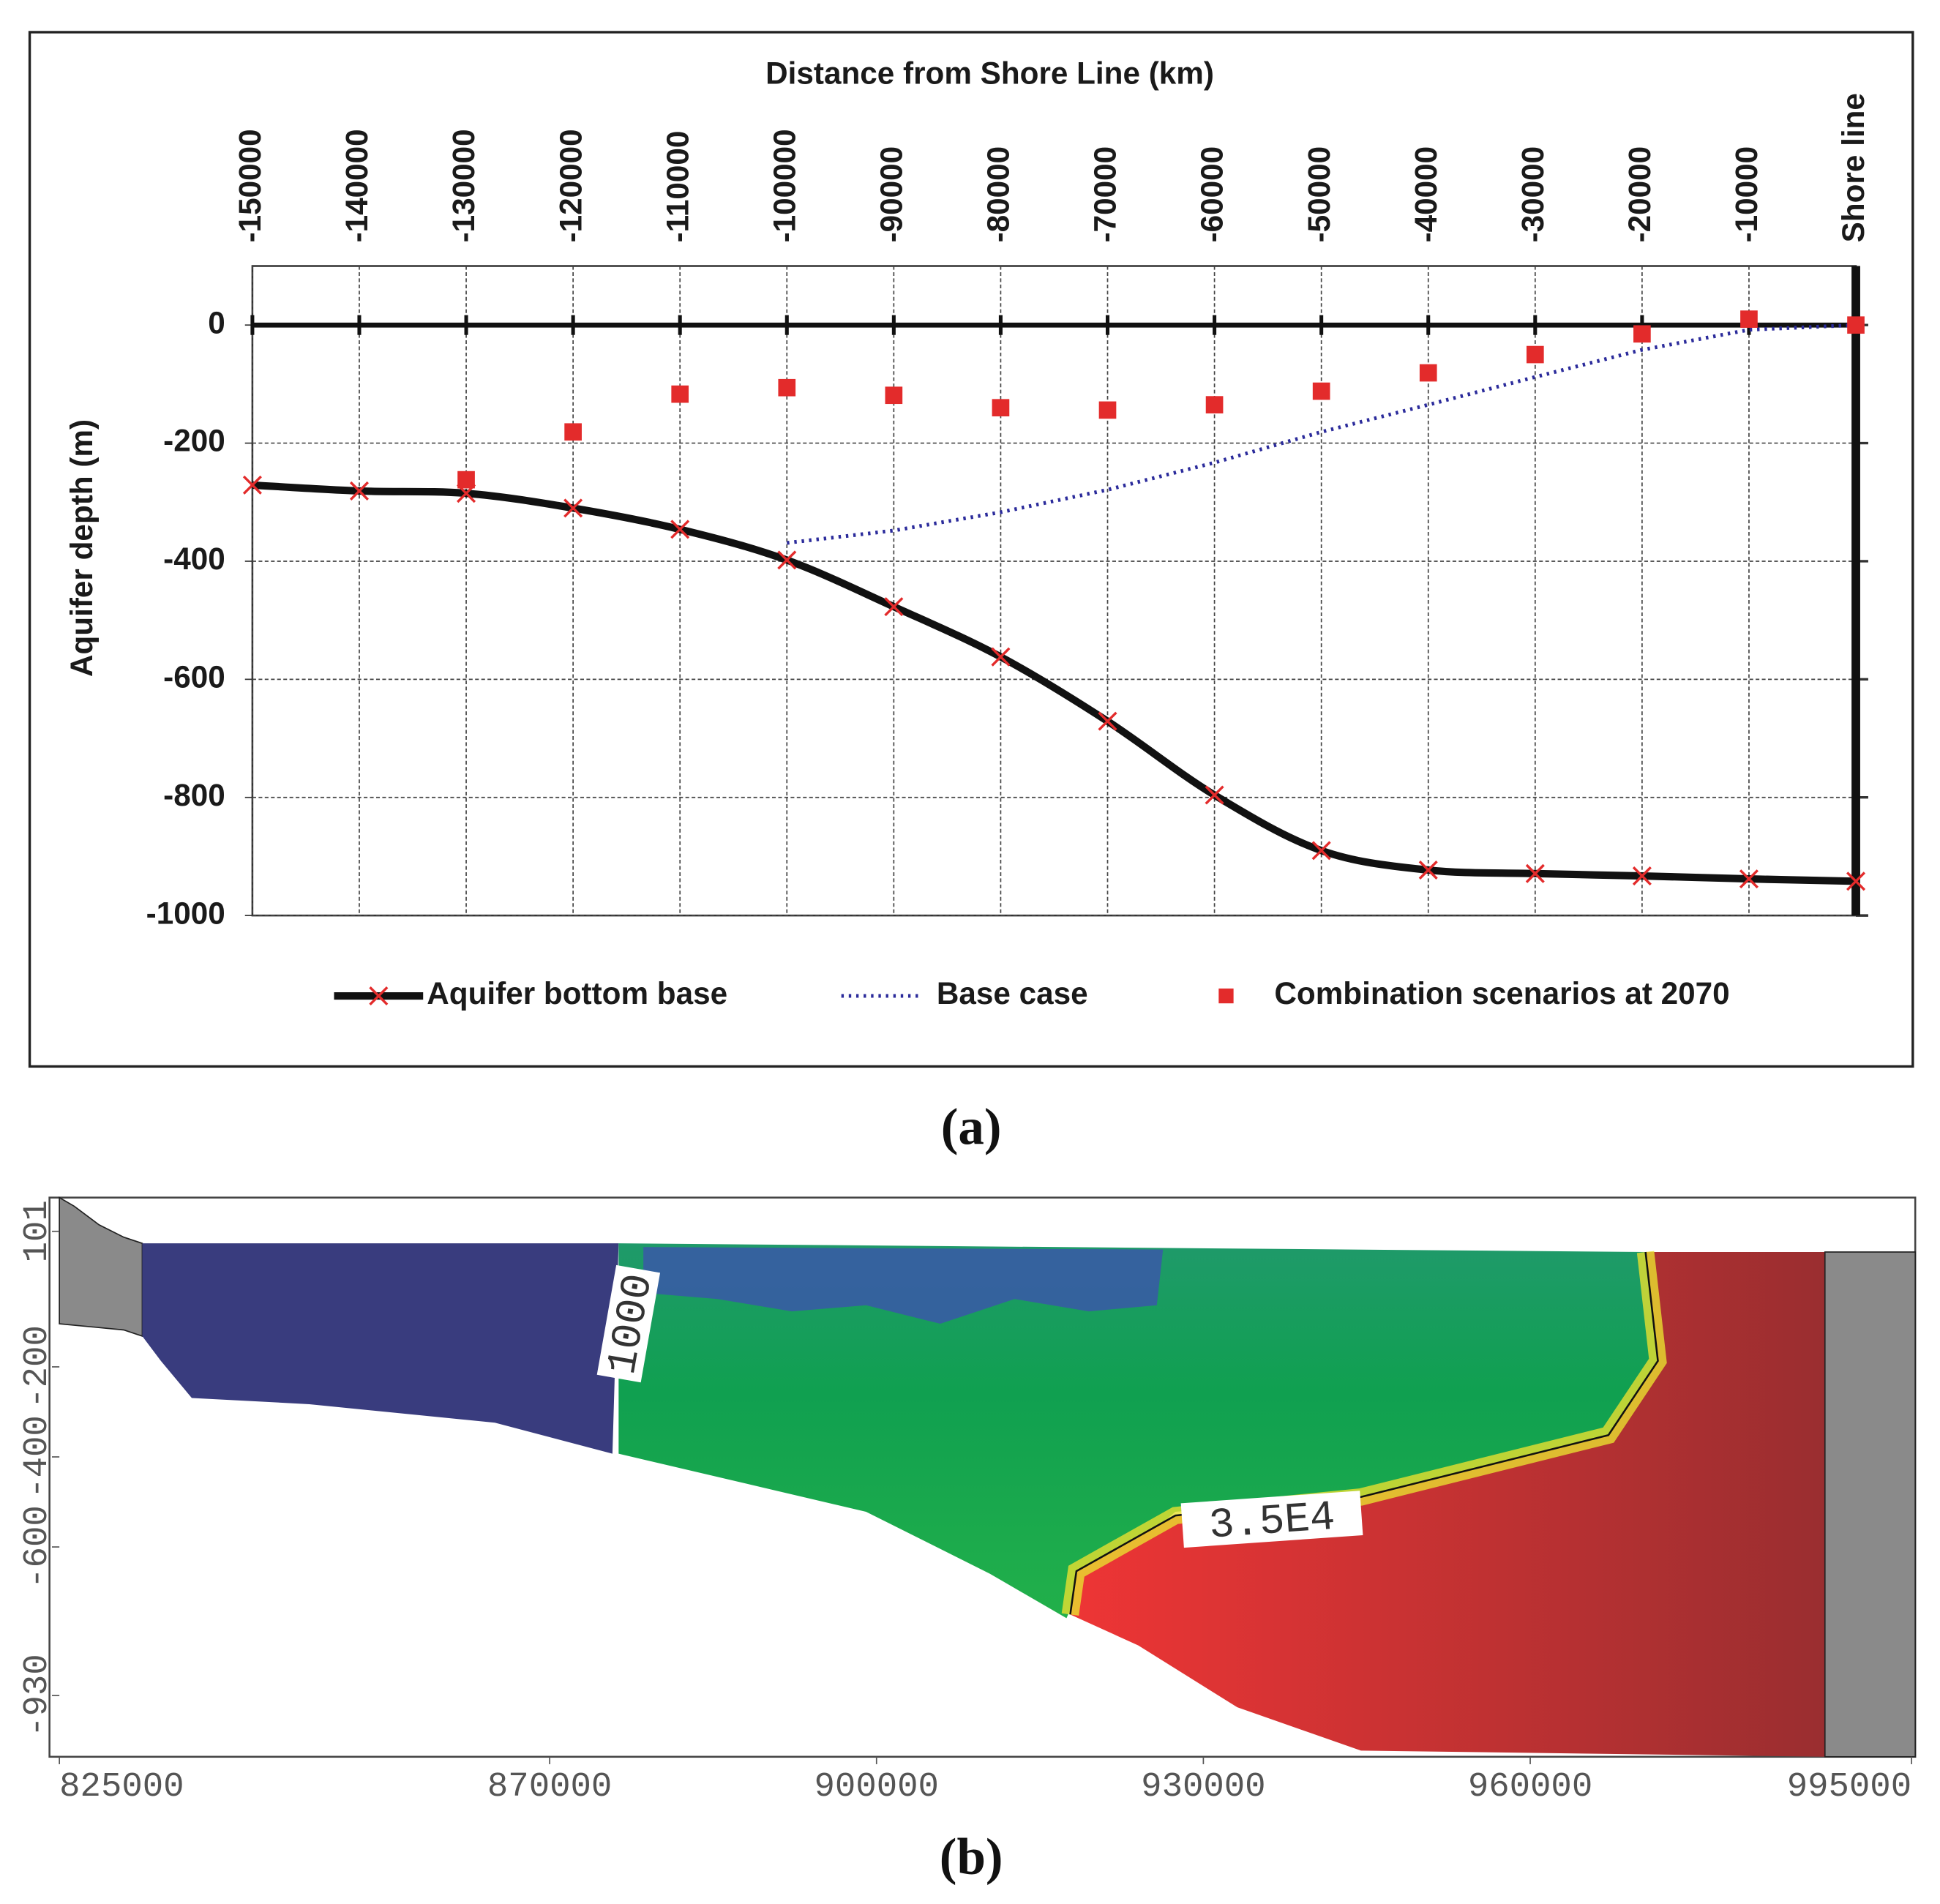 This screenshot has width=1940, height=1904. What do you see at coordinates (463, 185) in the screenshot?
I see `x-tick-label: -130000` at bounding box center [463, 185].